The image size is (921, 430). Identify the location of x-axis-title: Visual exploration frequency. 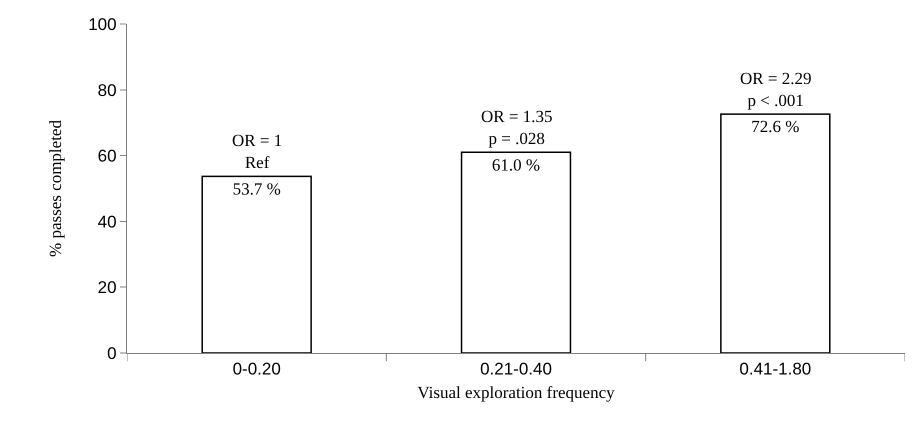
(516, 392).